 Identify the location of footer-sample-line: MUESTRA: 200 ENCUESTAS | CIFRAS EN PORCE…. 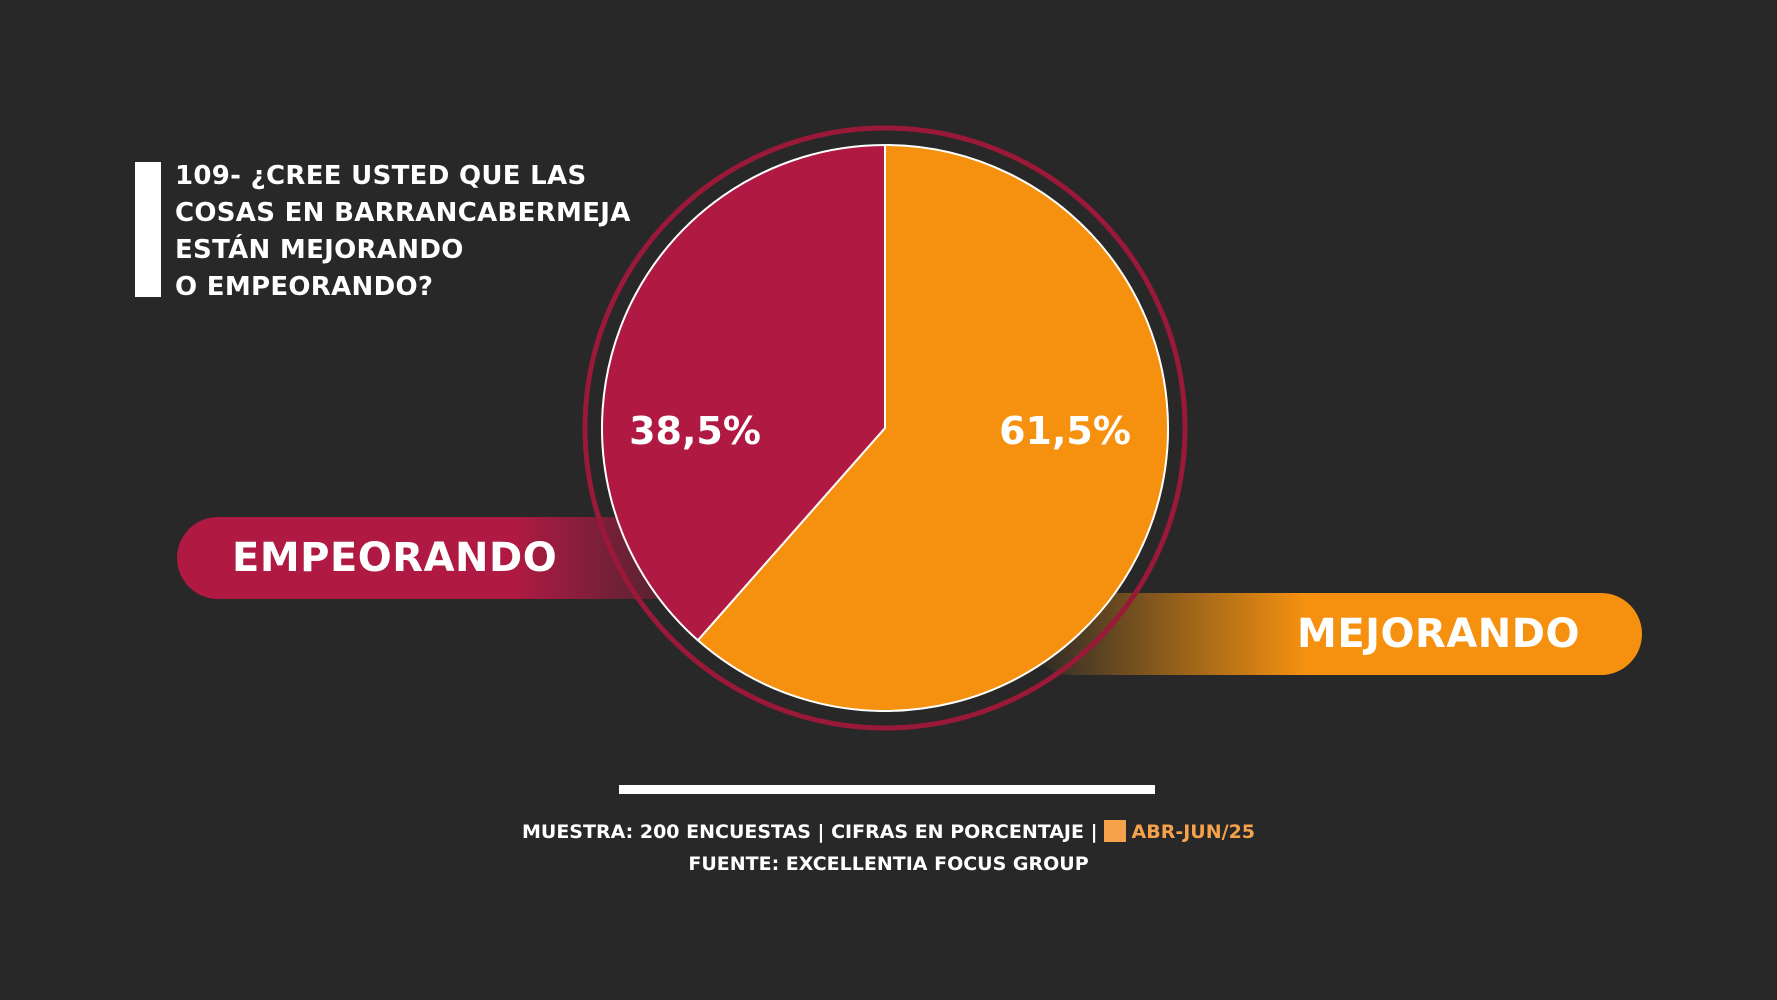
(888, 831).